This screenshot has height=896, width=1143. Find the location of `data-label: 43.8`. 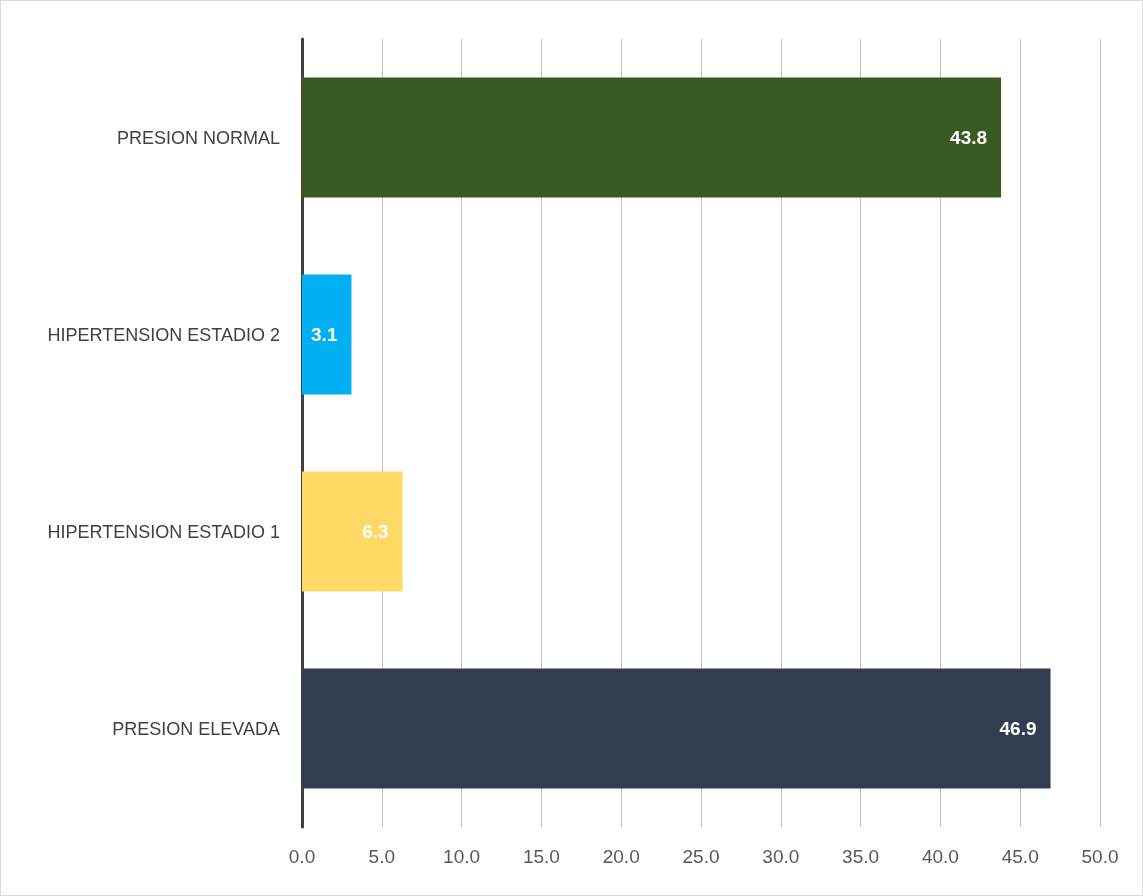

data-label: 43.8 is located at coordinates (969, 137).